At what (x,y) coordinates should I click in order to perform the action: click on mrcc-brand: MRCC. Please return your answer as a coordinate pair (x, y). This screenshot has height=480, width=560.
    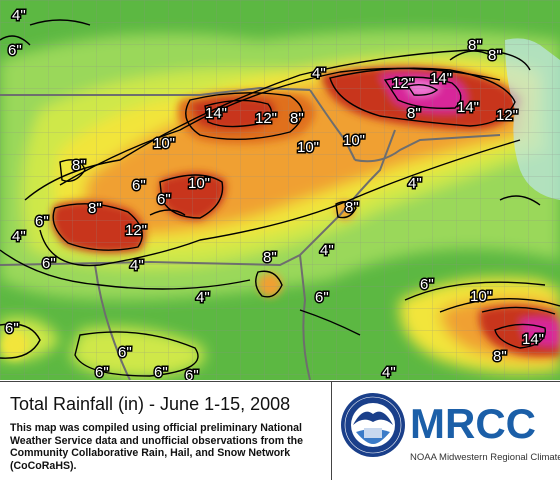
    Looking at the image, I should click on (473, 423).